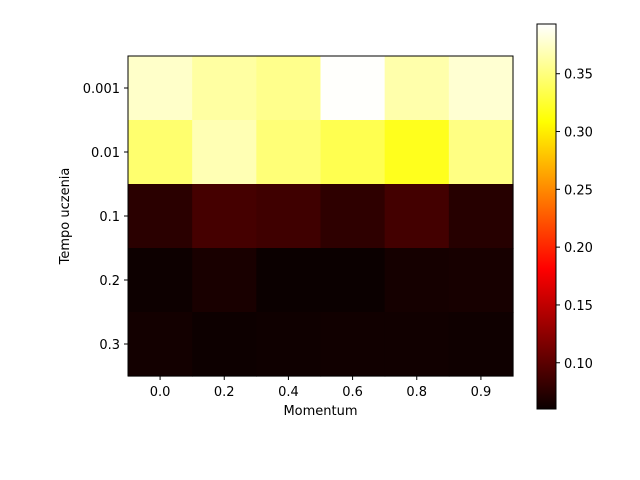 This screenshot has height=480, width=640. I want to click on y-axis-ticks: 0.001 0.01 0.1 0.2 0.3, so click(105, 217).